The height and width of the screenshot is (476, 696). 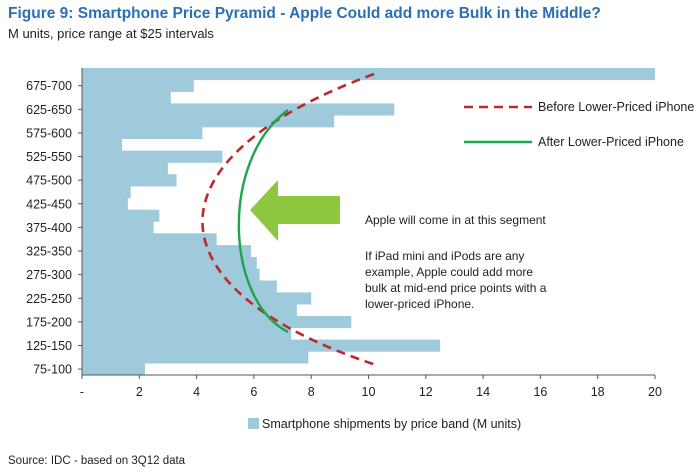 I want to click on annotation-segment: Apple will come in at this segment, so click(x=455, y=220).